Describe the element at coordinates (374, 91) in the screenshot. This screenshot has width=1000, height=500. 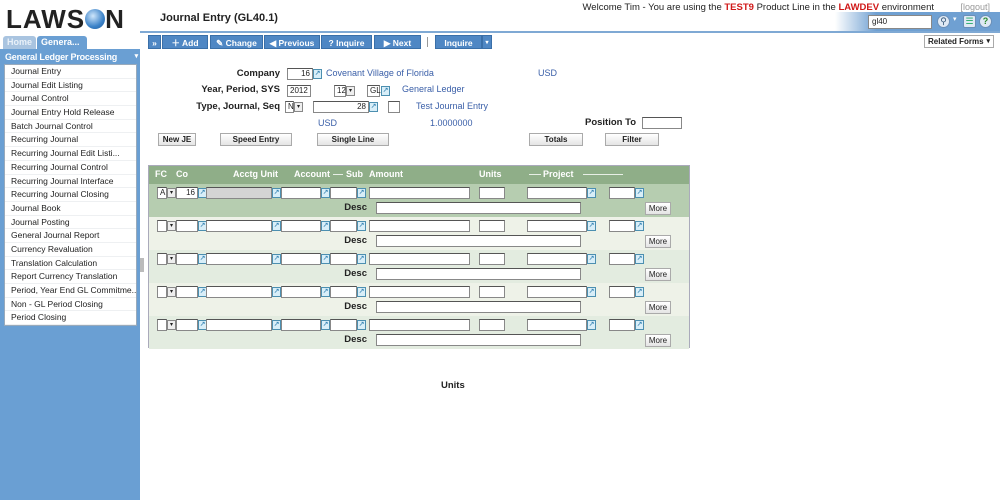
I see `sys-input: GL` at that location.